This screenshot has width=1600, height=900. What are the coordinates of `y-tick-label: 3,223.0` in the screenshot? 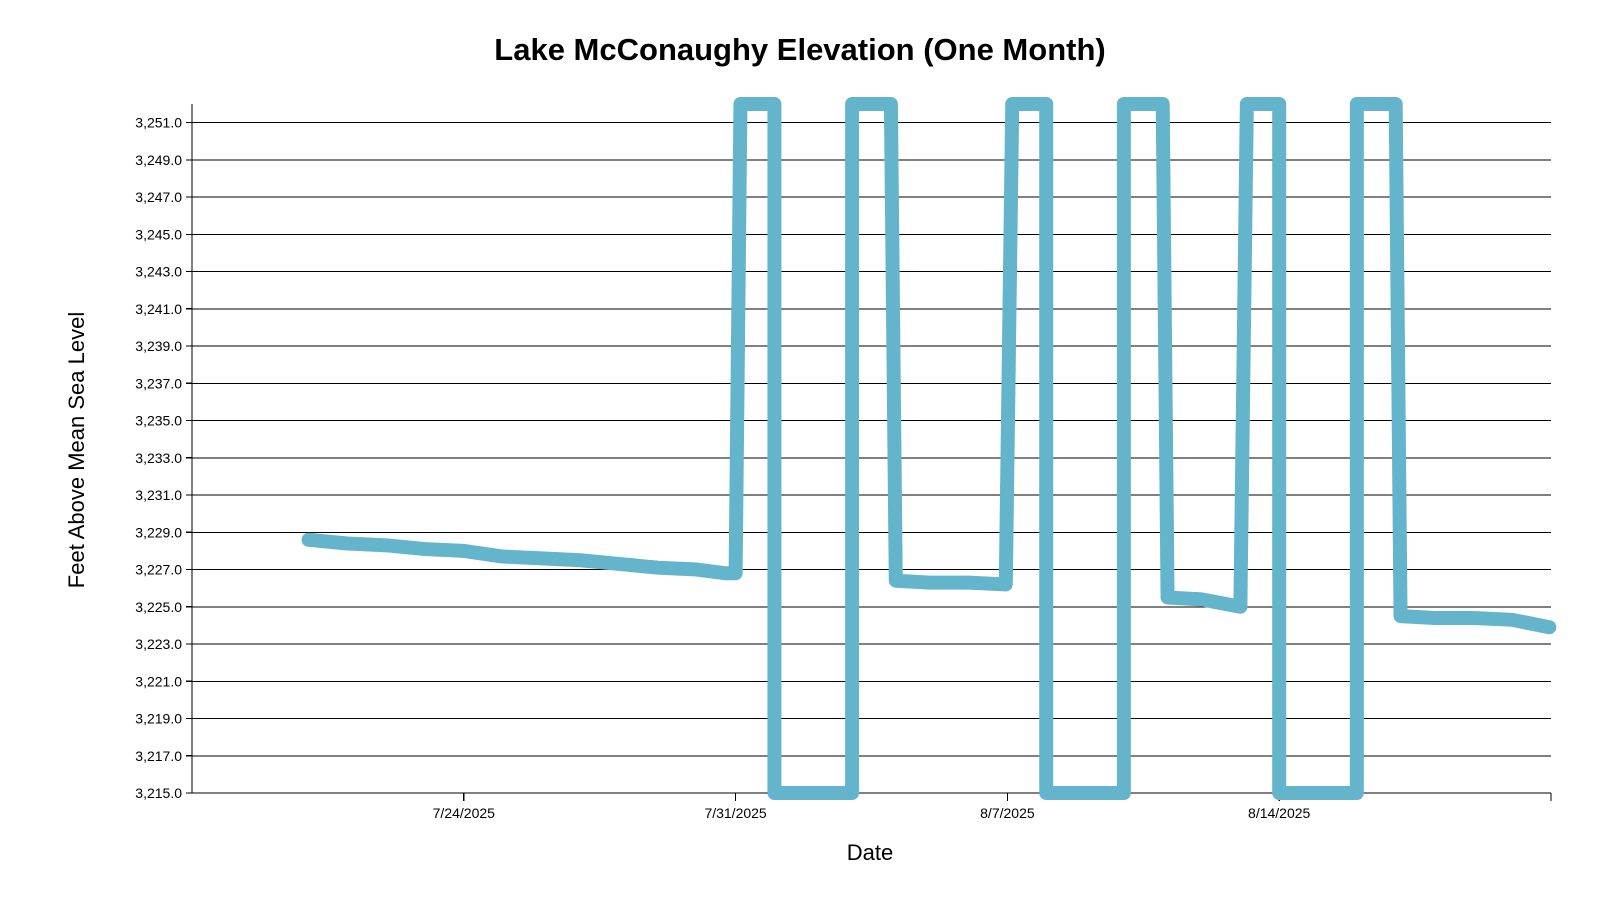 It's located at (158, 644).